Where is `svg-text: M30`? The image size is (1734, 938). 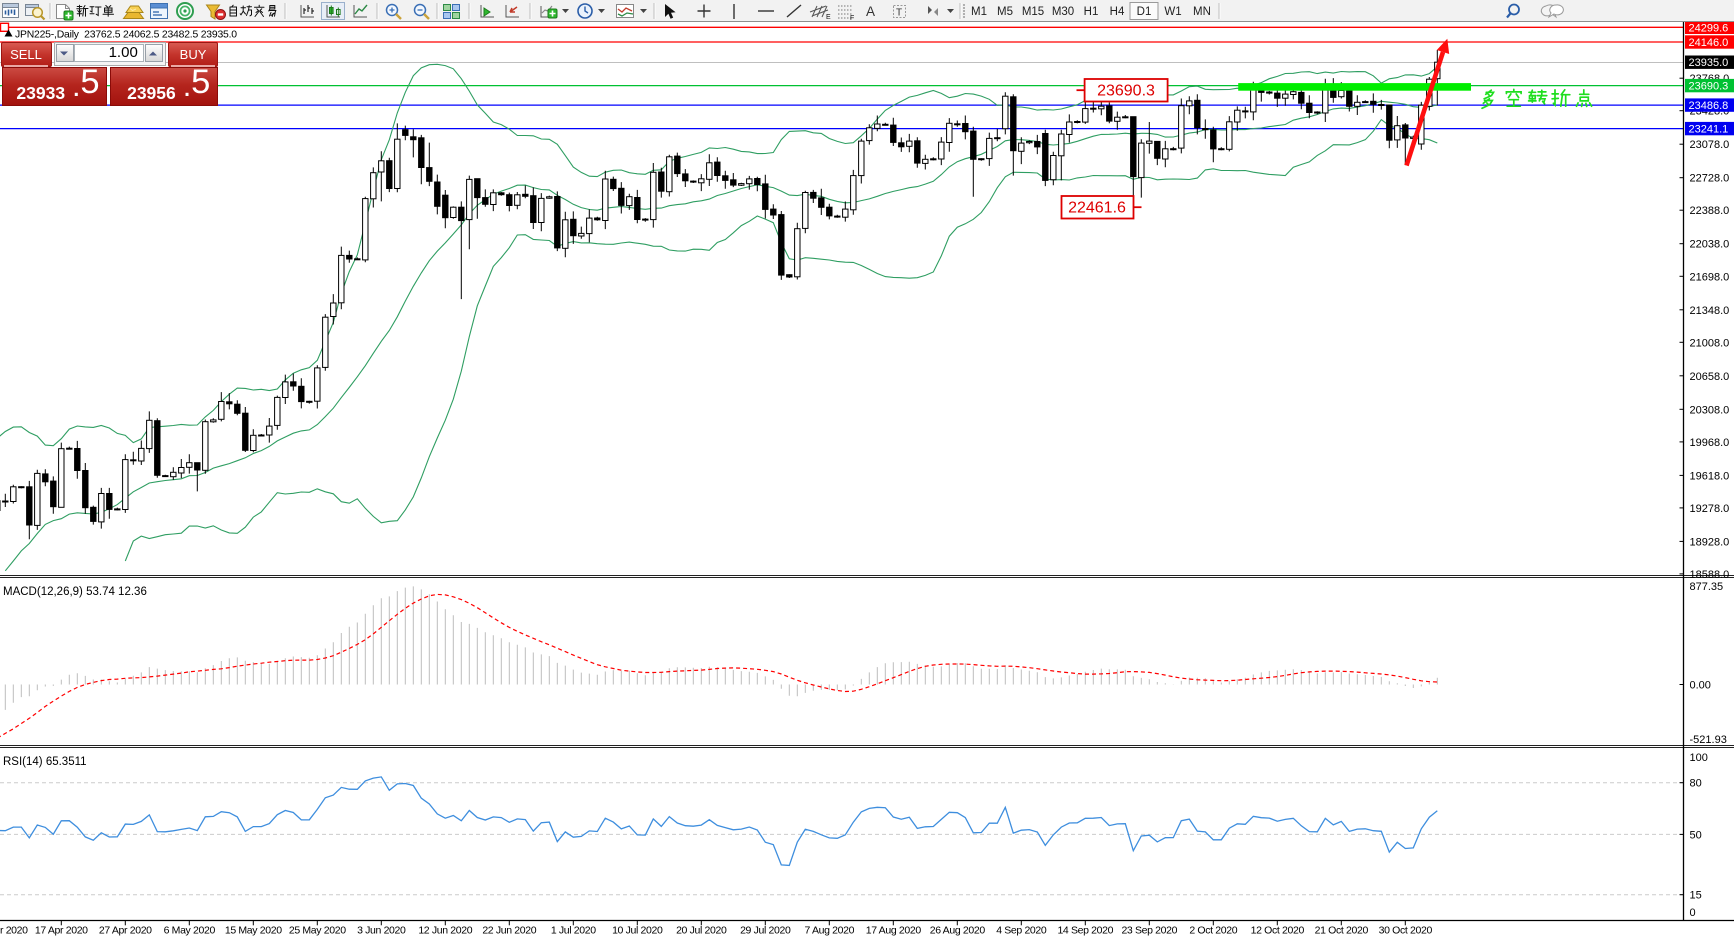 svg-text: M30 is located at coordinates (1063, 12).